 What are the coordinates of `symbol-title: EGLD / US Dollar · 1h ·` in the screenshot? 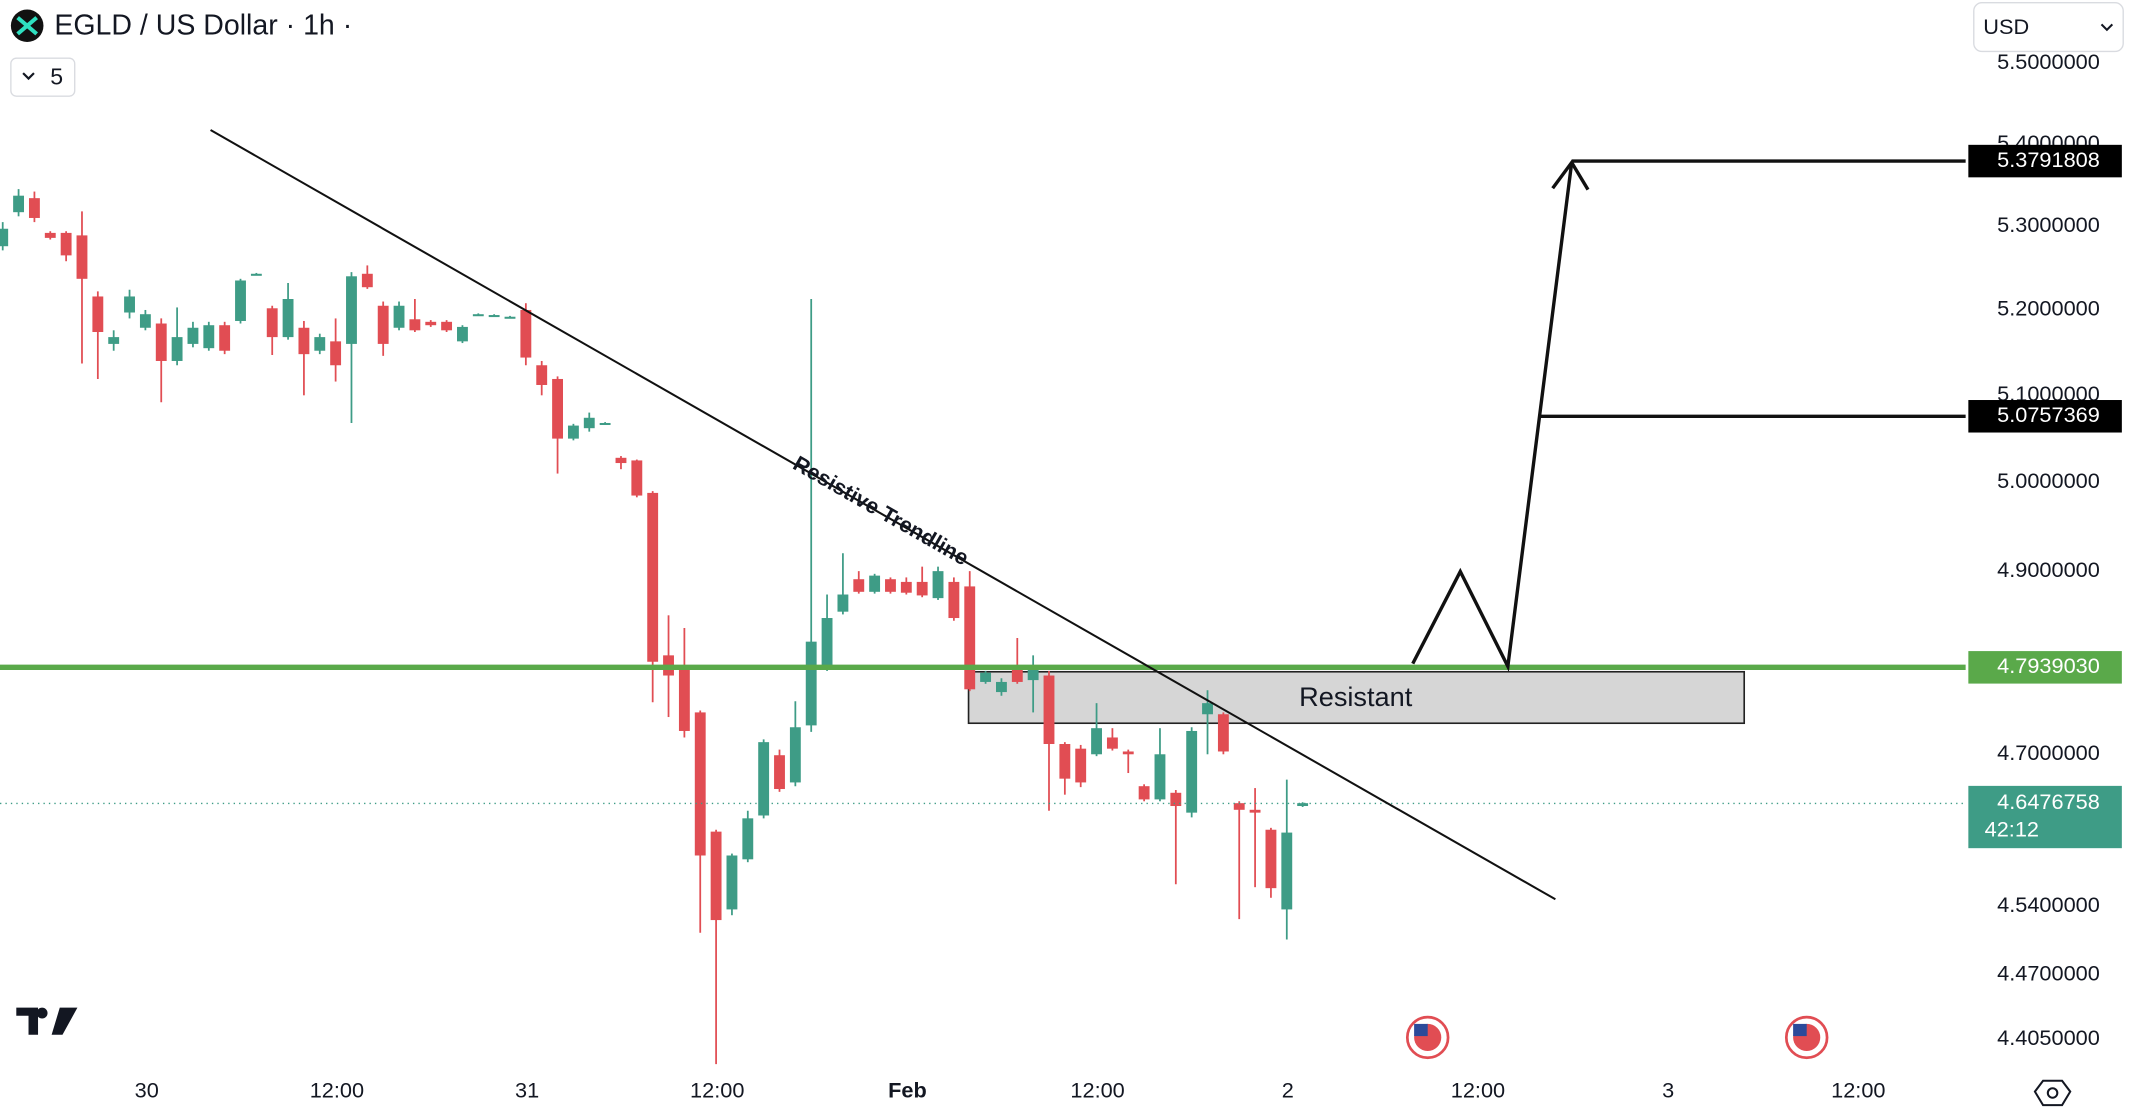 It's located at (203, 26).